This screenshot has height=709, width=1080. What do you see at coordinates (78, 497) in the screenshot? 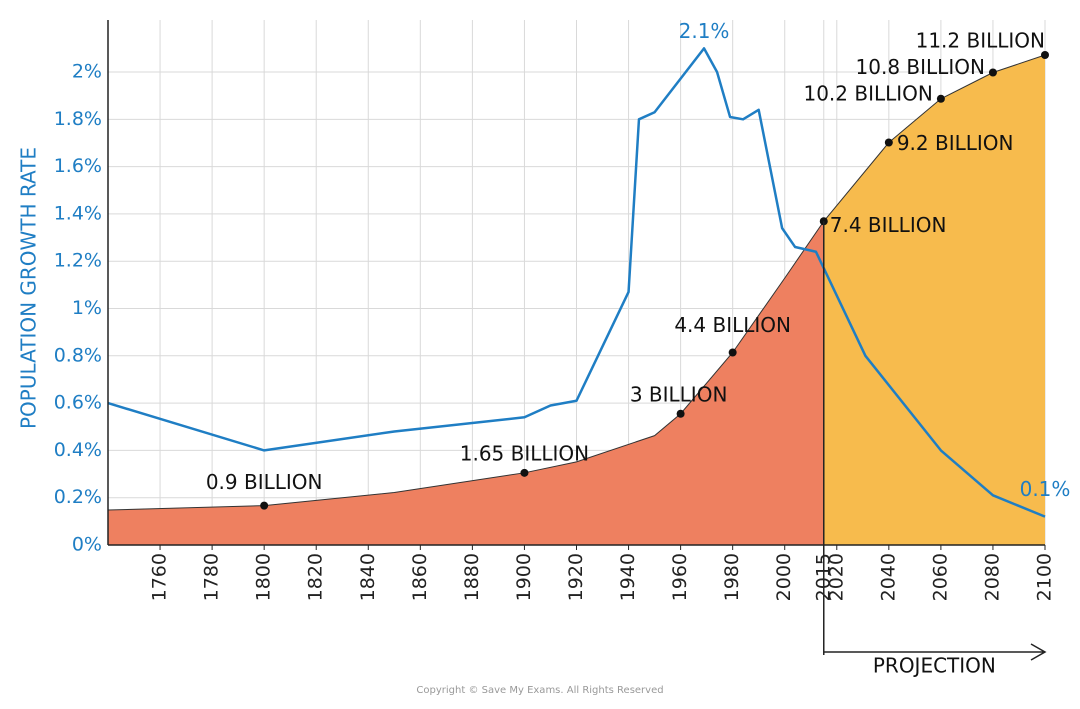
I see `y-tick-label: 0.2%` at bounding box center [78, 497].